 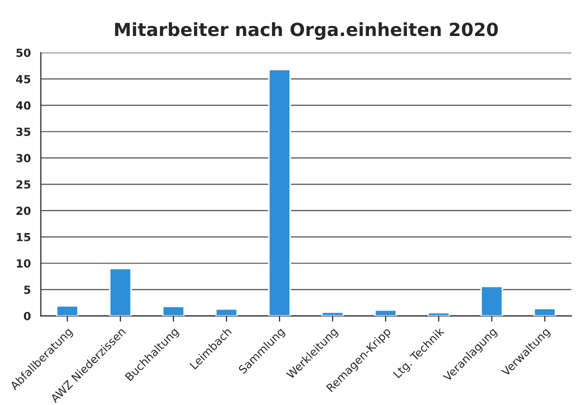 What do you see at coordinates (23, 158) in the screenshot?
I see `y-tick-label: 30` at bounding box center [23, 158].